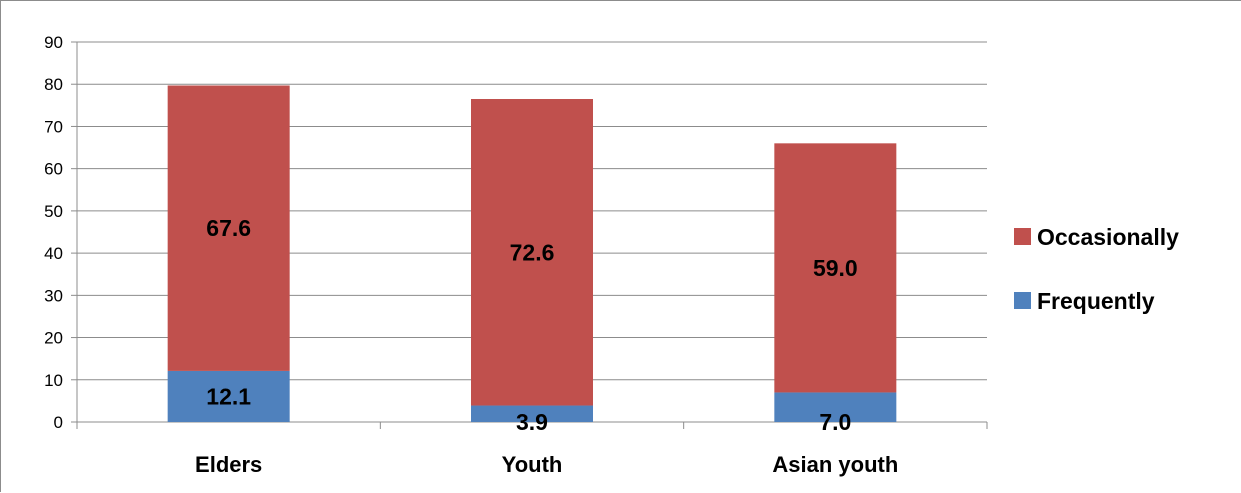 The width and height of the screenshot is (1241, 493). What do you see at coordinates (532, 422) in the screenshot?
I see `data-label: 3.9` at bounding box center [532, 422].